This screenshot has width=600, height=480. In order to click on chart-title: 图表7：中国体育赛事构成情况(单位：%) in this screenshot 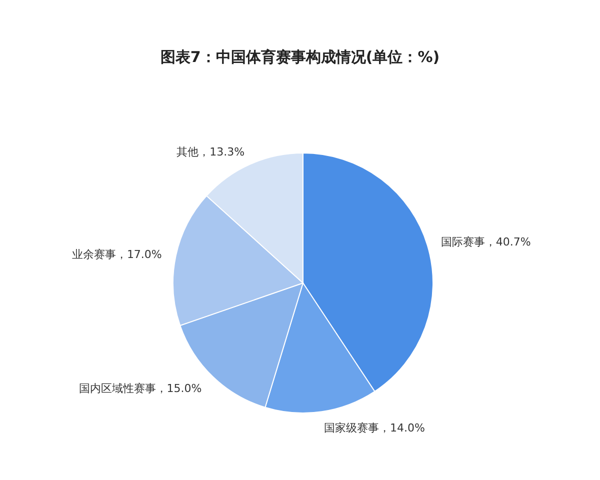, I will do `click(300, 57)`.